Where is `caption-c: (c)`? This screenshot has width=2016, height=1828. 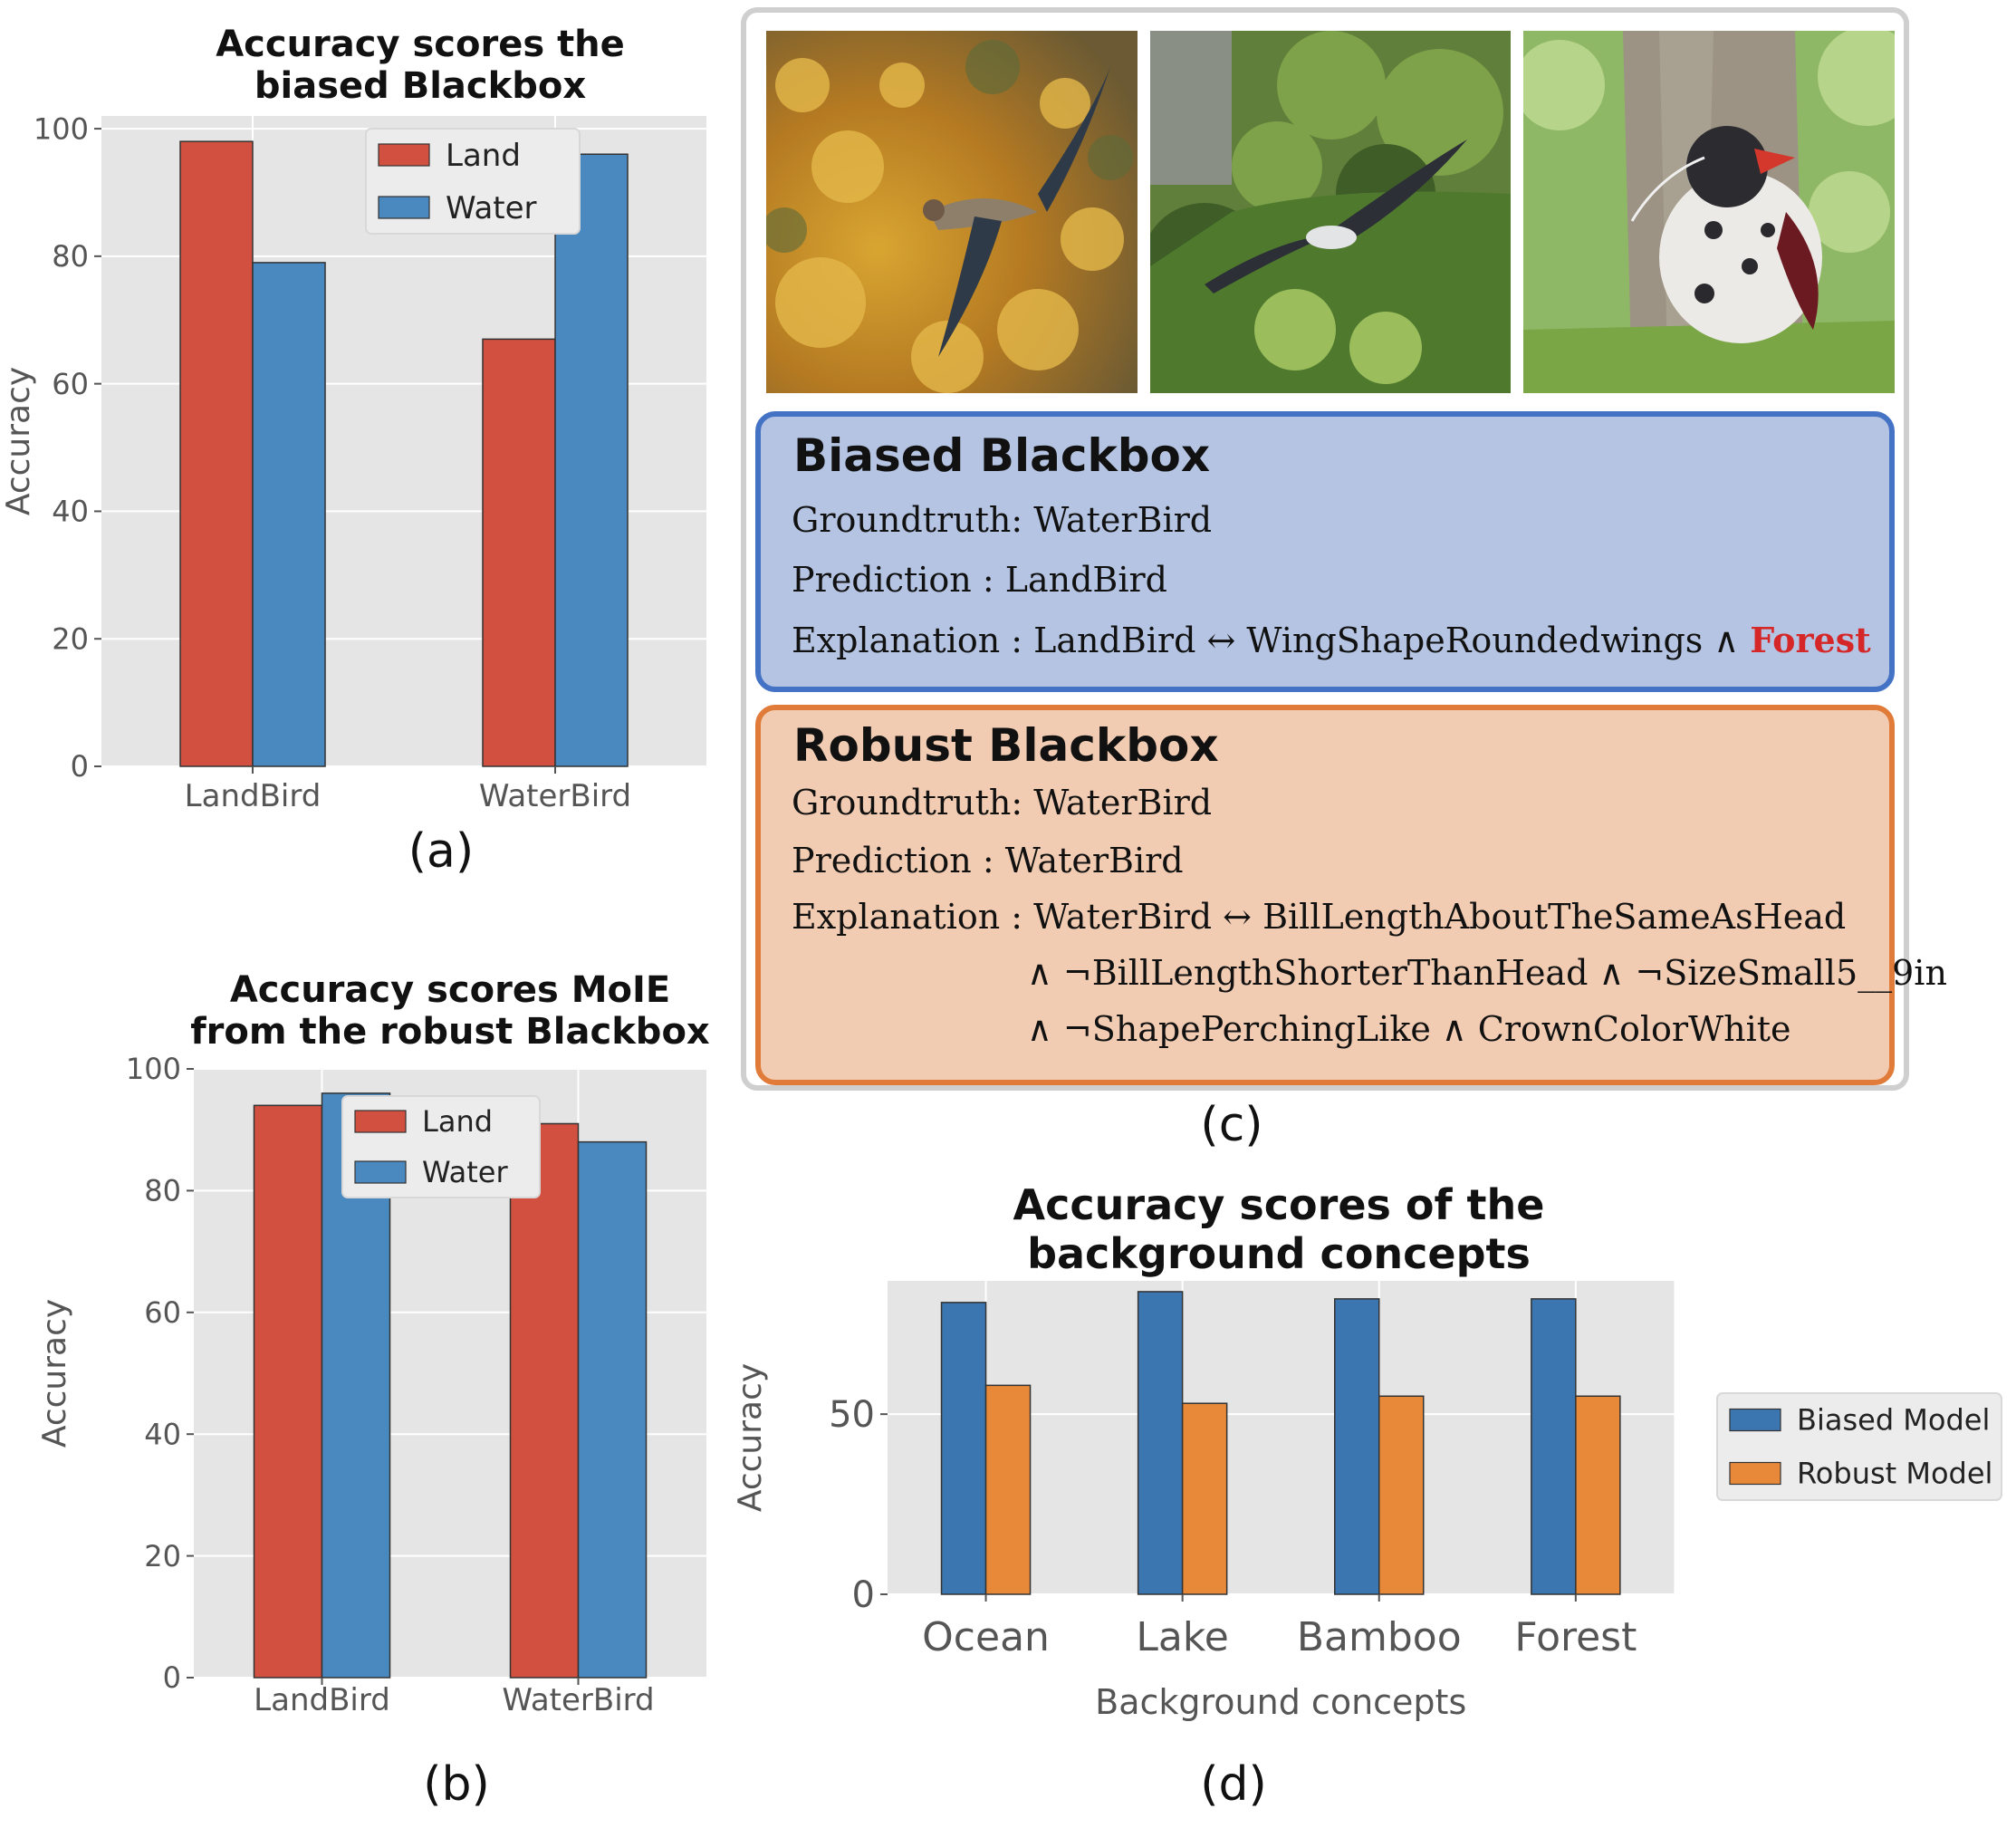
caption-c: (c) is located at coordinates (1231, 1125).